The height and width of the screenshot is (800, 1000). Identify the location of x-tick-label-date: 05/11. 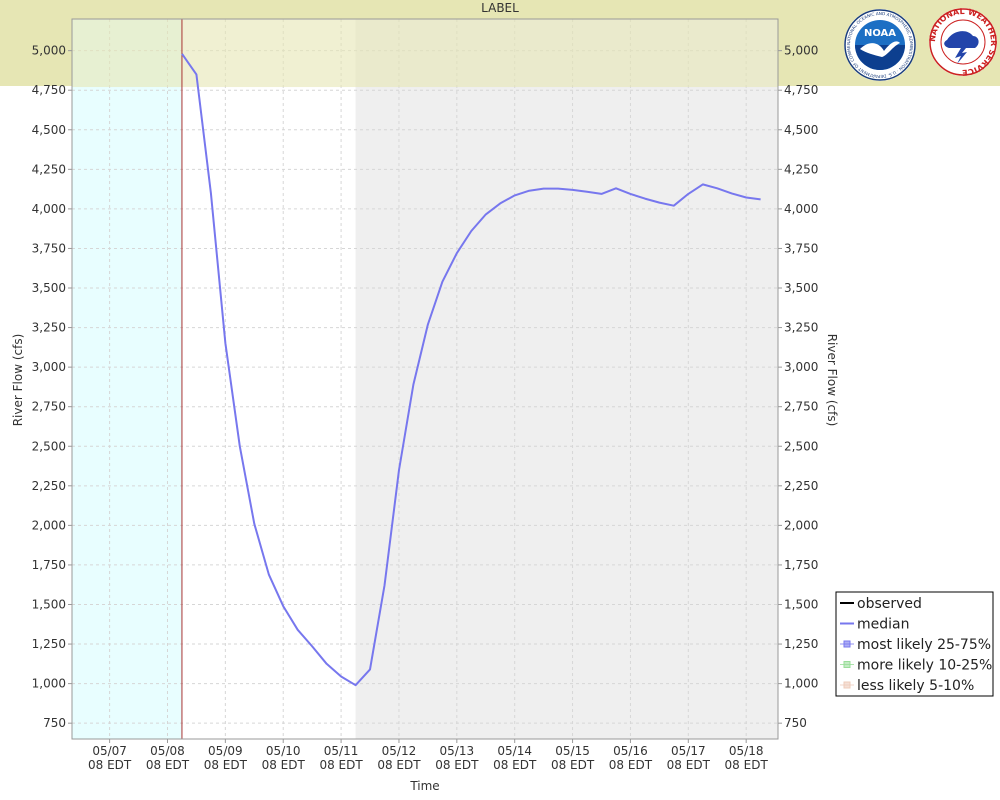
(341, 751).